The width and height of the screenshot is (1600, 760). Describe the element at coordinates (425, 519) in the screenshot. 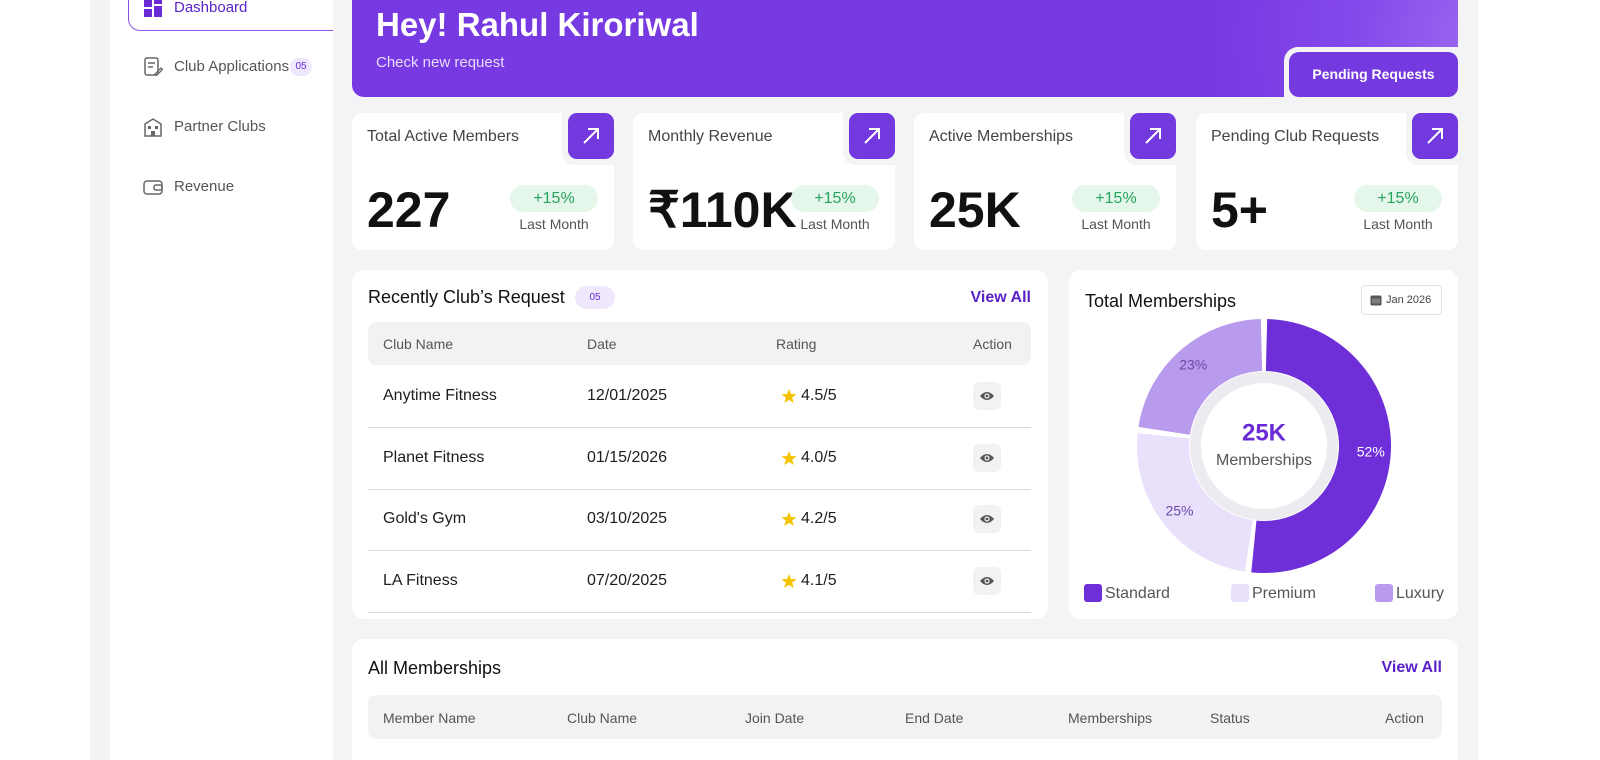

I see `table-cell: Gold's Gym` at that location.